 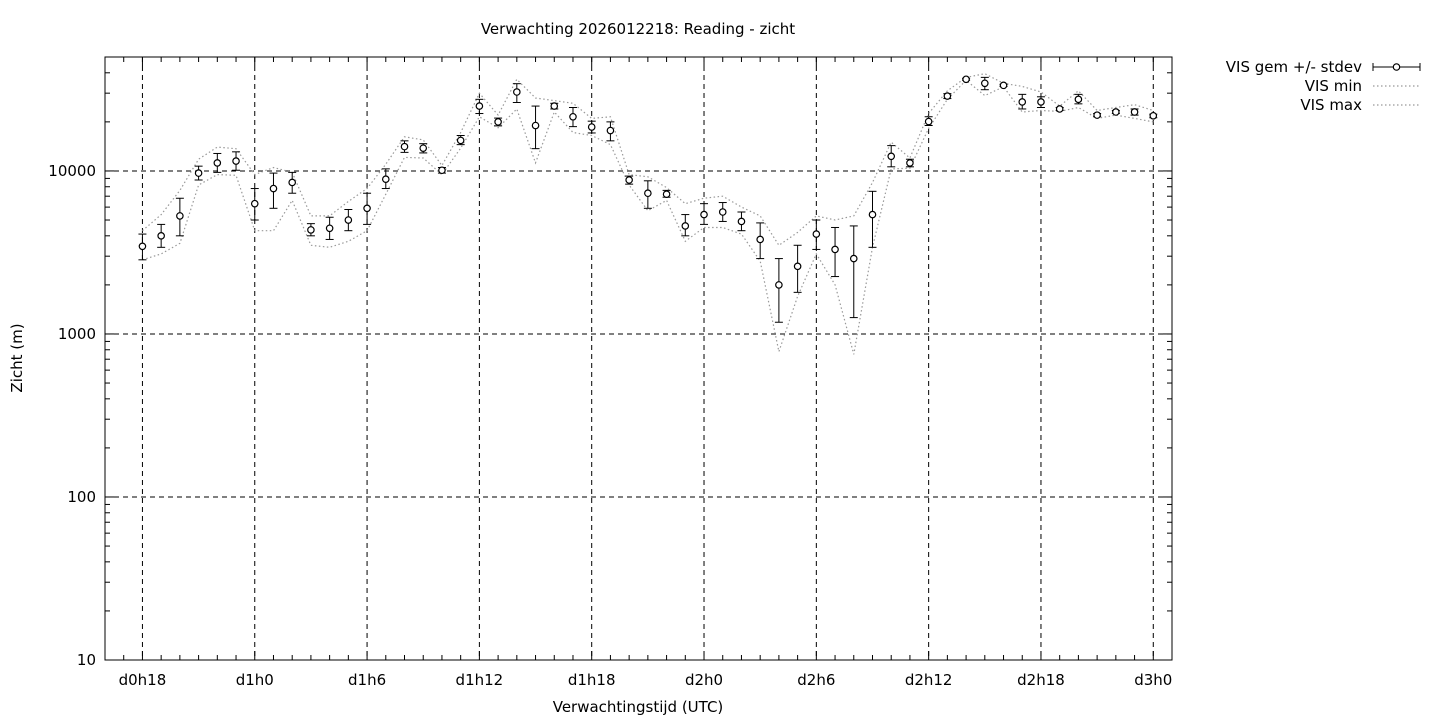 What do you see at coordinates (1041, 680) in the screenshot?
I see `x-tick-label: d2h18` at bounding box center [1041, 680].